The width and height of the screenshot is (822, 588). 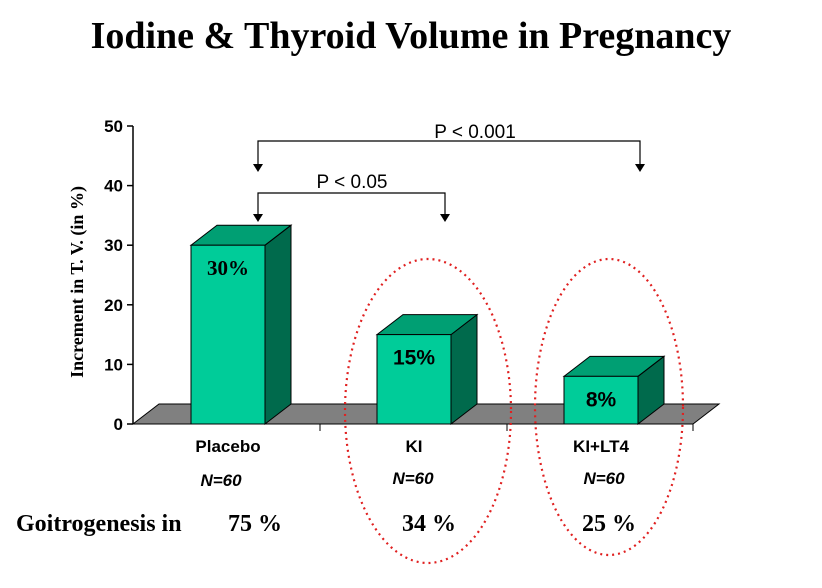 I want to click on n-label-placebo: N=60, so click(x=221, y=480).